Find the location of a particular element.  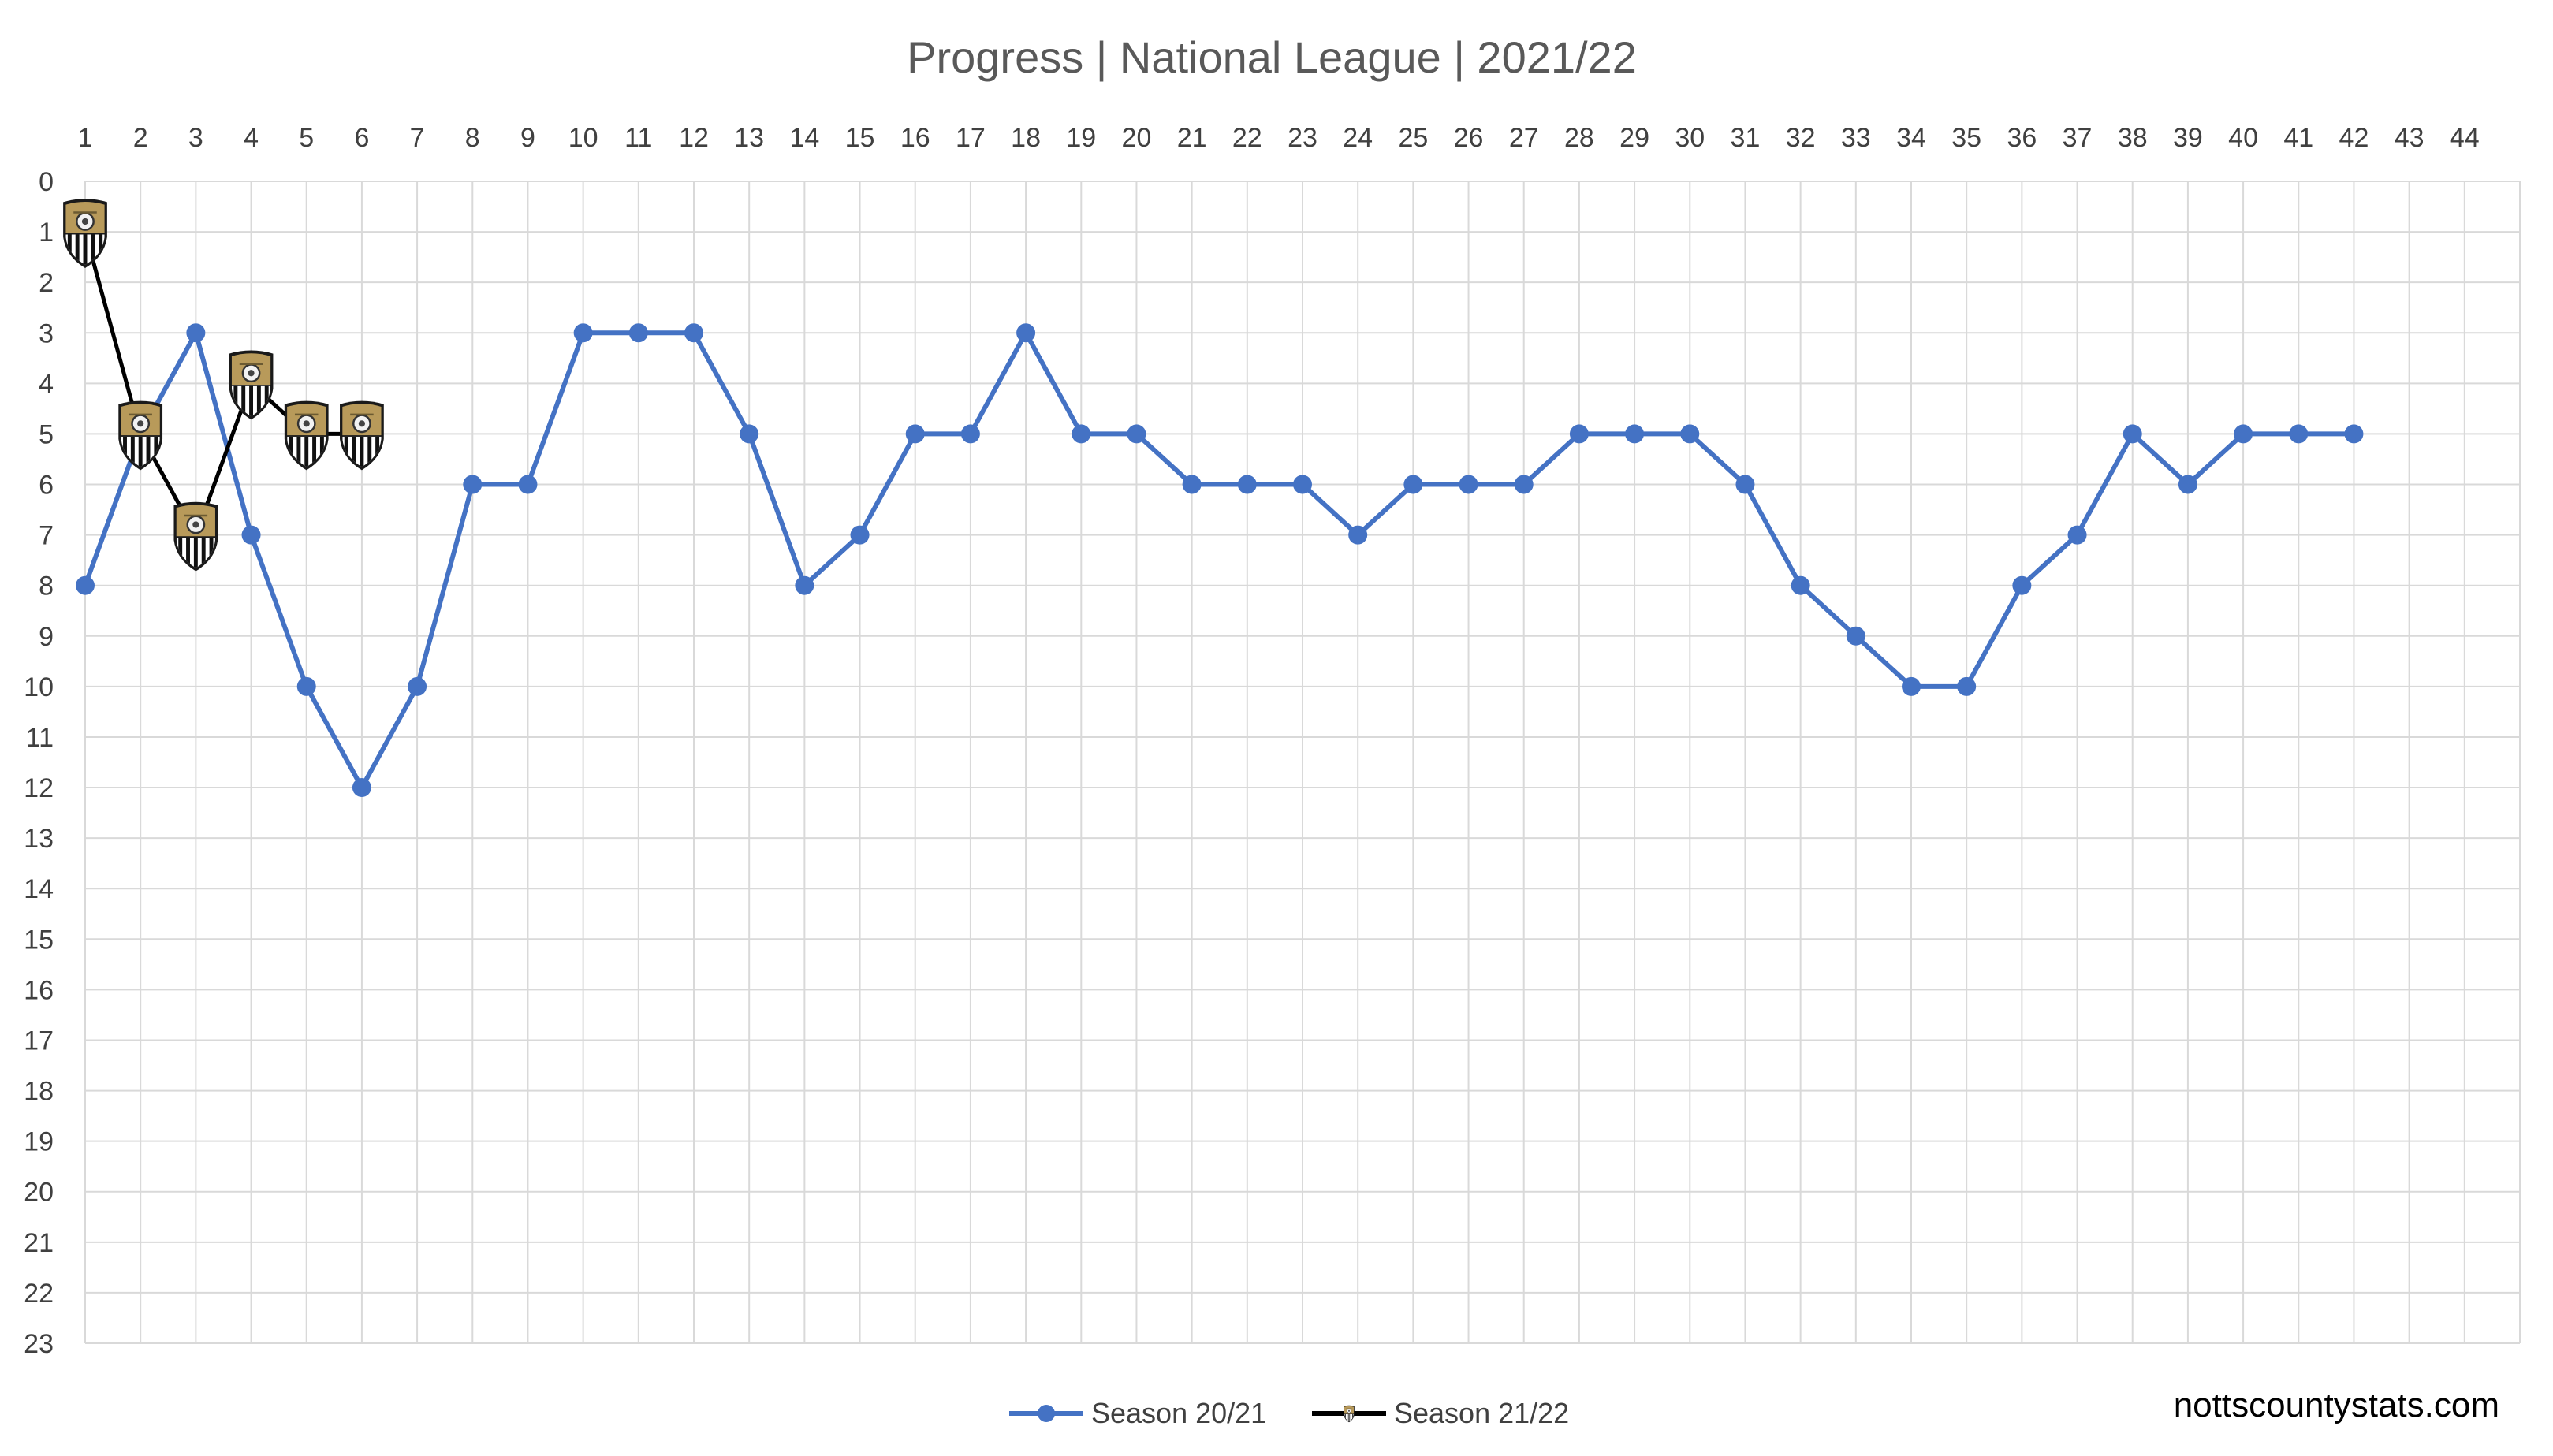

x-tick-label: 32 is located at coordinates (1801, 138).